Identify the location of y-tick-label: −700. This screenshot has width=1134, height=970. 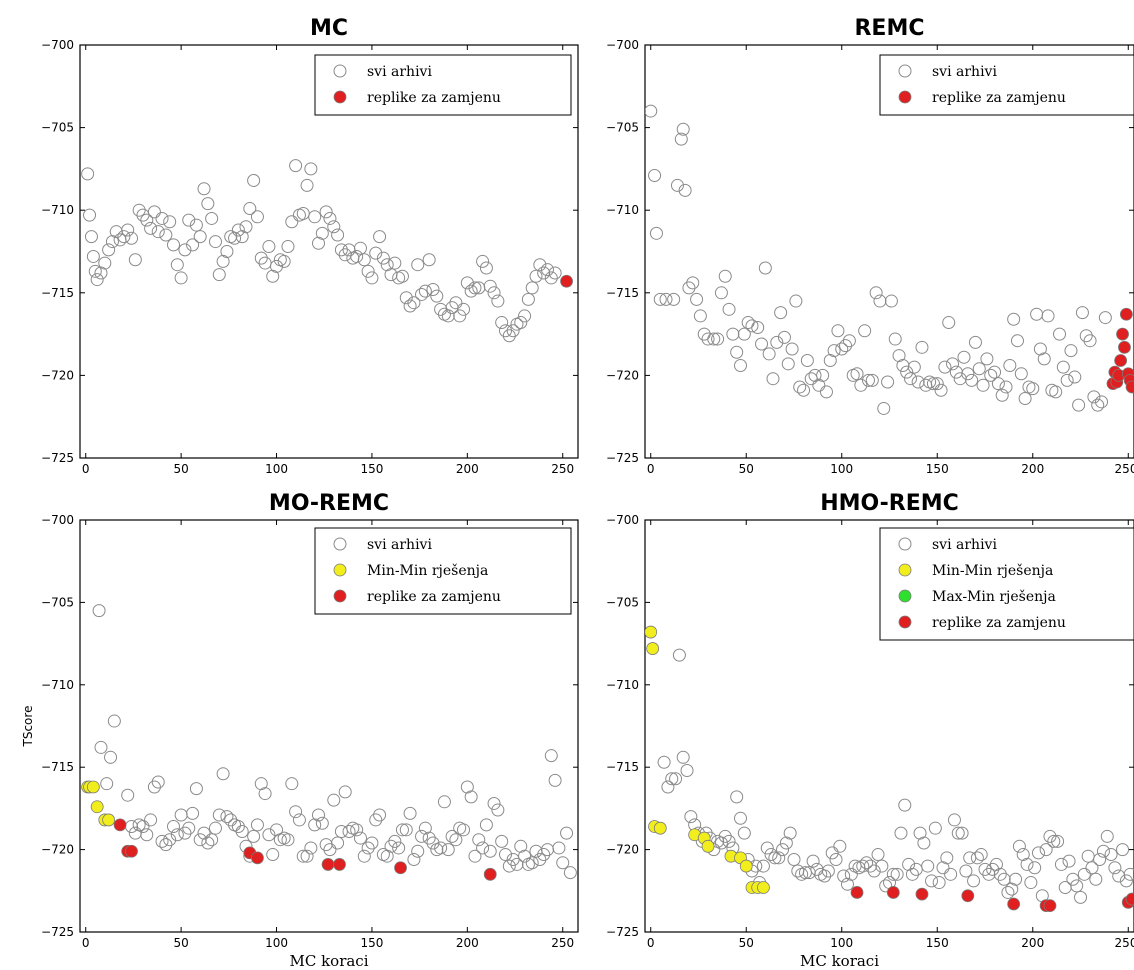
(622, 45).